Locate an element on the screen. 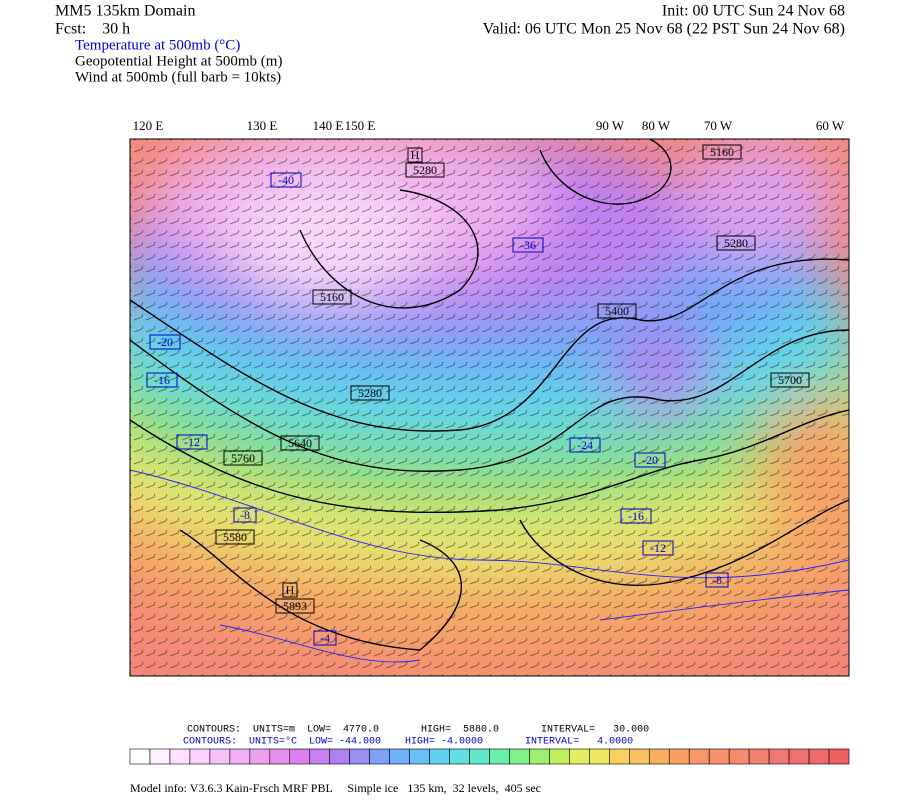 This screenshot has width=900, height=800. domain-title: MM5 135km Domain is located at coordinates (125, 11).